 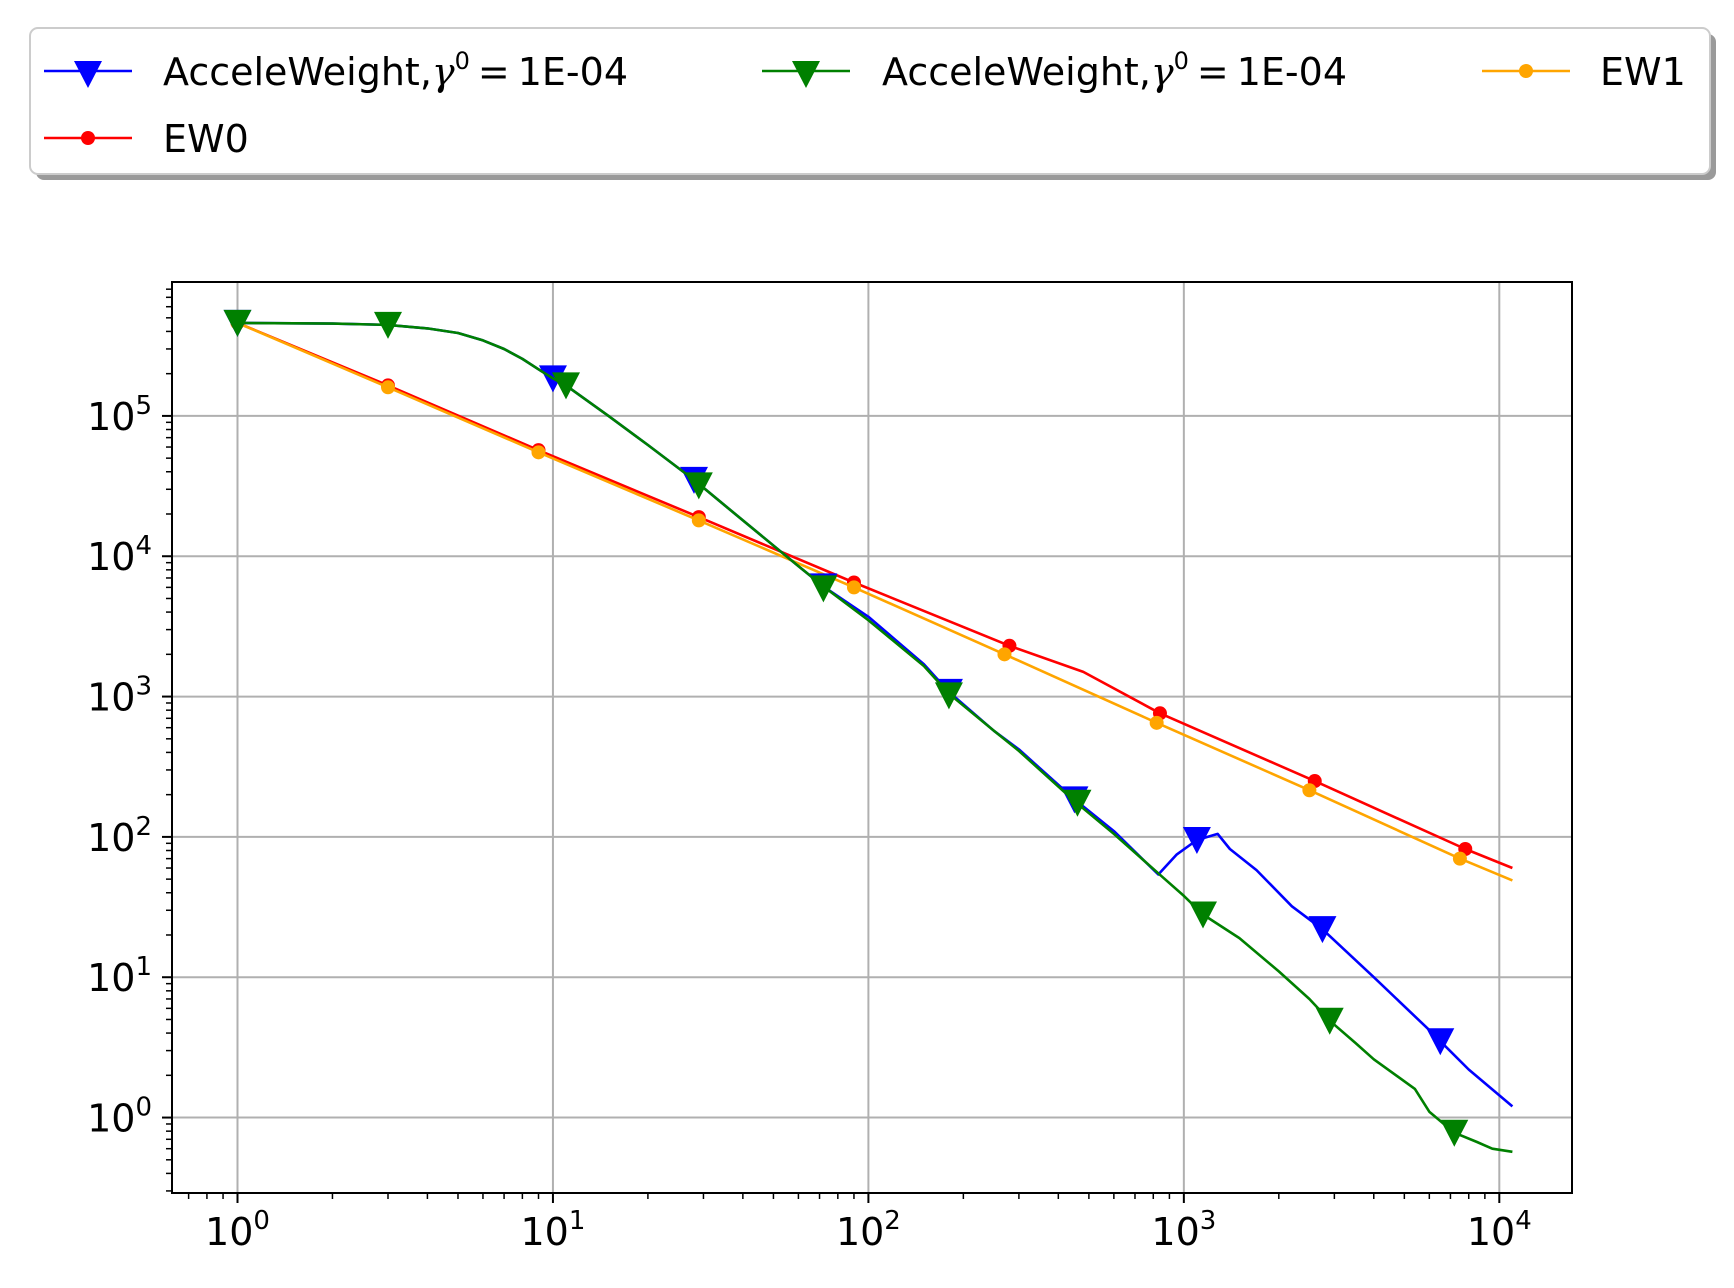 I want to click on y-tick-label-exp: 4, so click(x=143, y=546).